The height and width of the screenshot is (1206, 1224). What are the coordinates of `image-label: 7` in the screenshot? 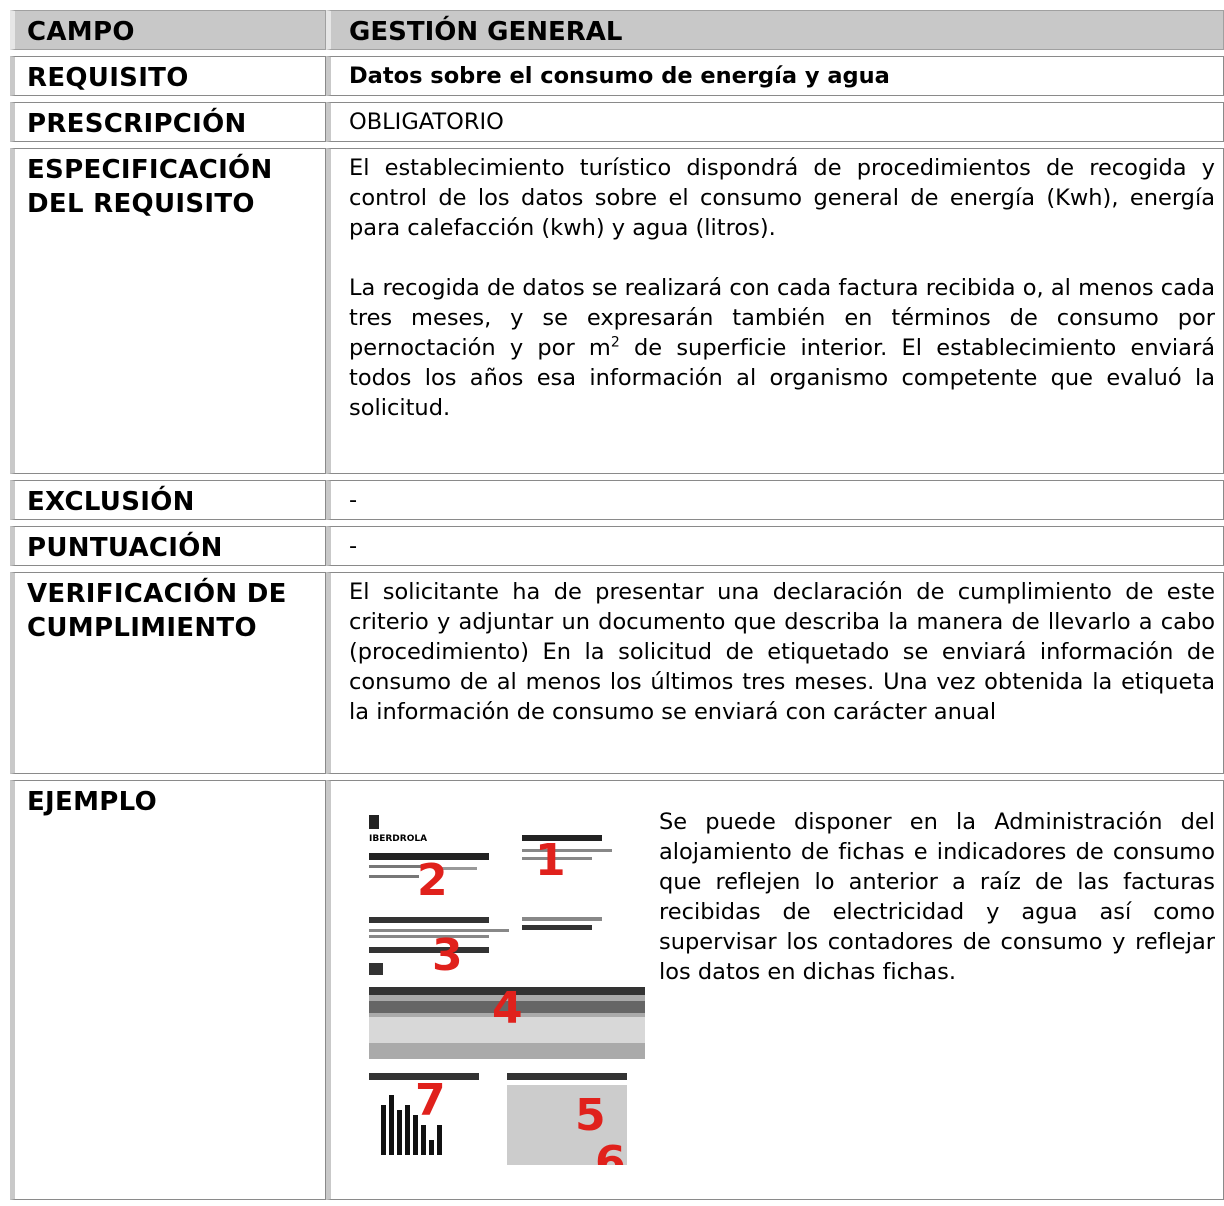 It's located at (430, 1100).